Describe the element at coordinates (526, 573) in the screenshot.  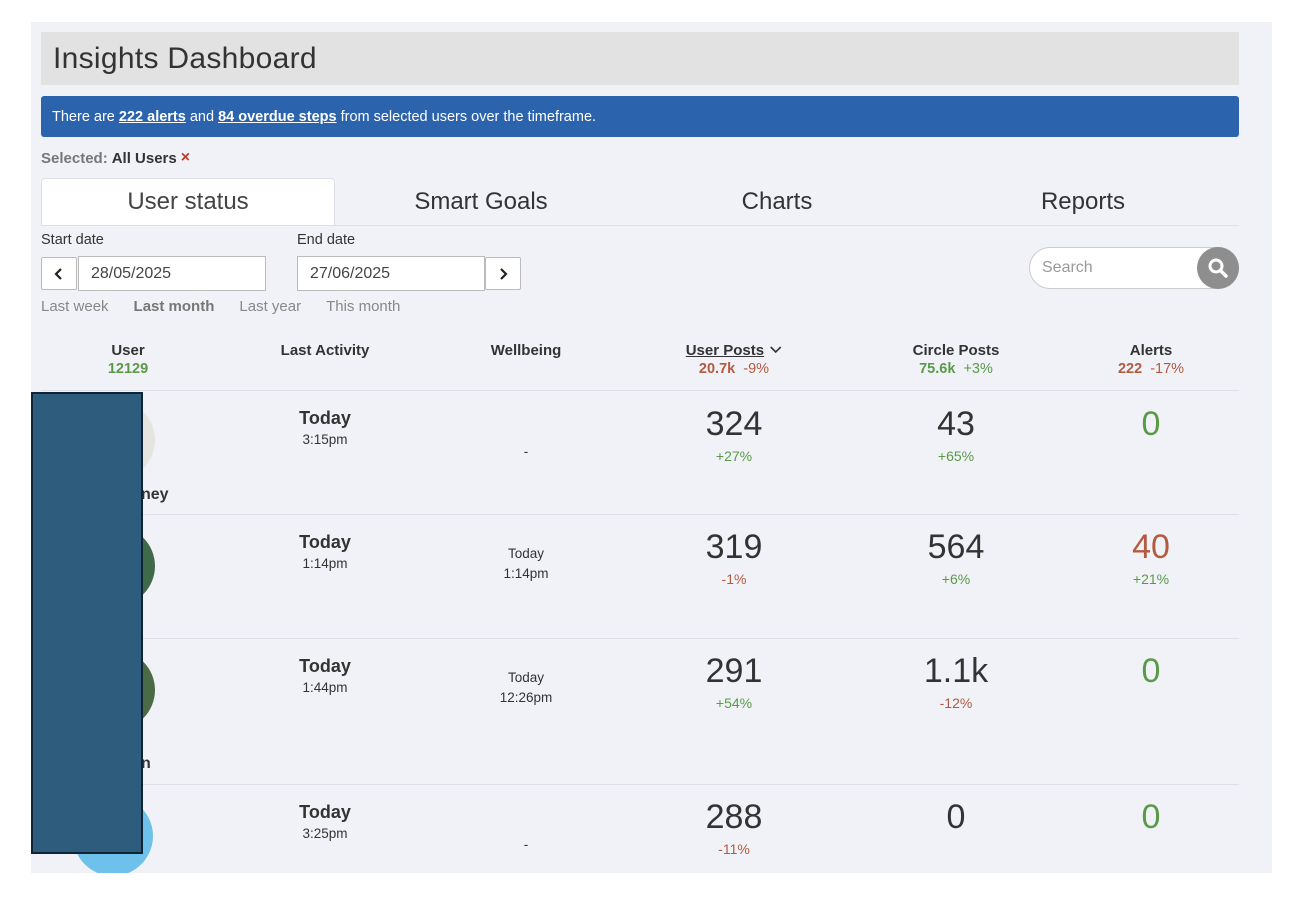
I see `wellbeing-time: 1:14pm` at that location.